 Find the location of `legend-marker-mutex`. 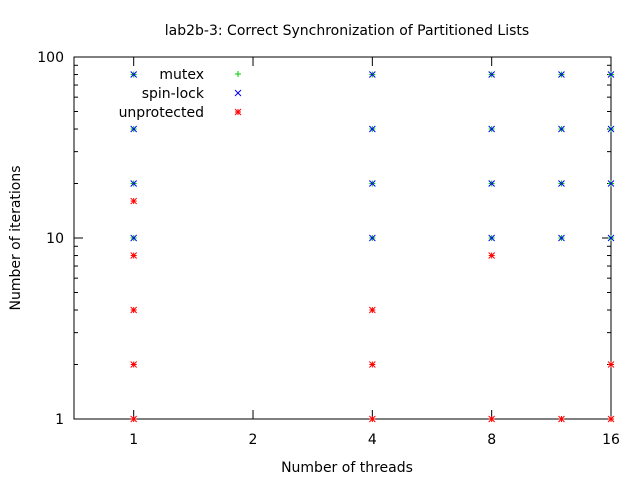

legend-marker-mutex is located at coordinates (238, 74).